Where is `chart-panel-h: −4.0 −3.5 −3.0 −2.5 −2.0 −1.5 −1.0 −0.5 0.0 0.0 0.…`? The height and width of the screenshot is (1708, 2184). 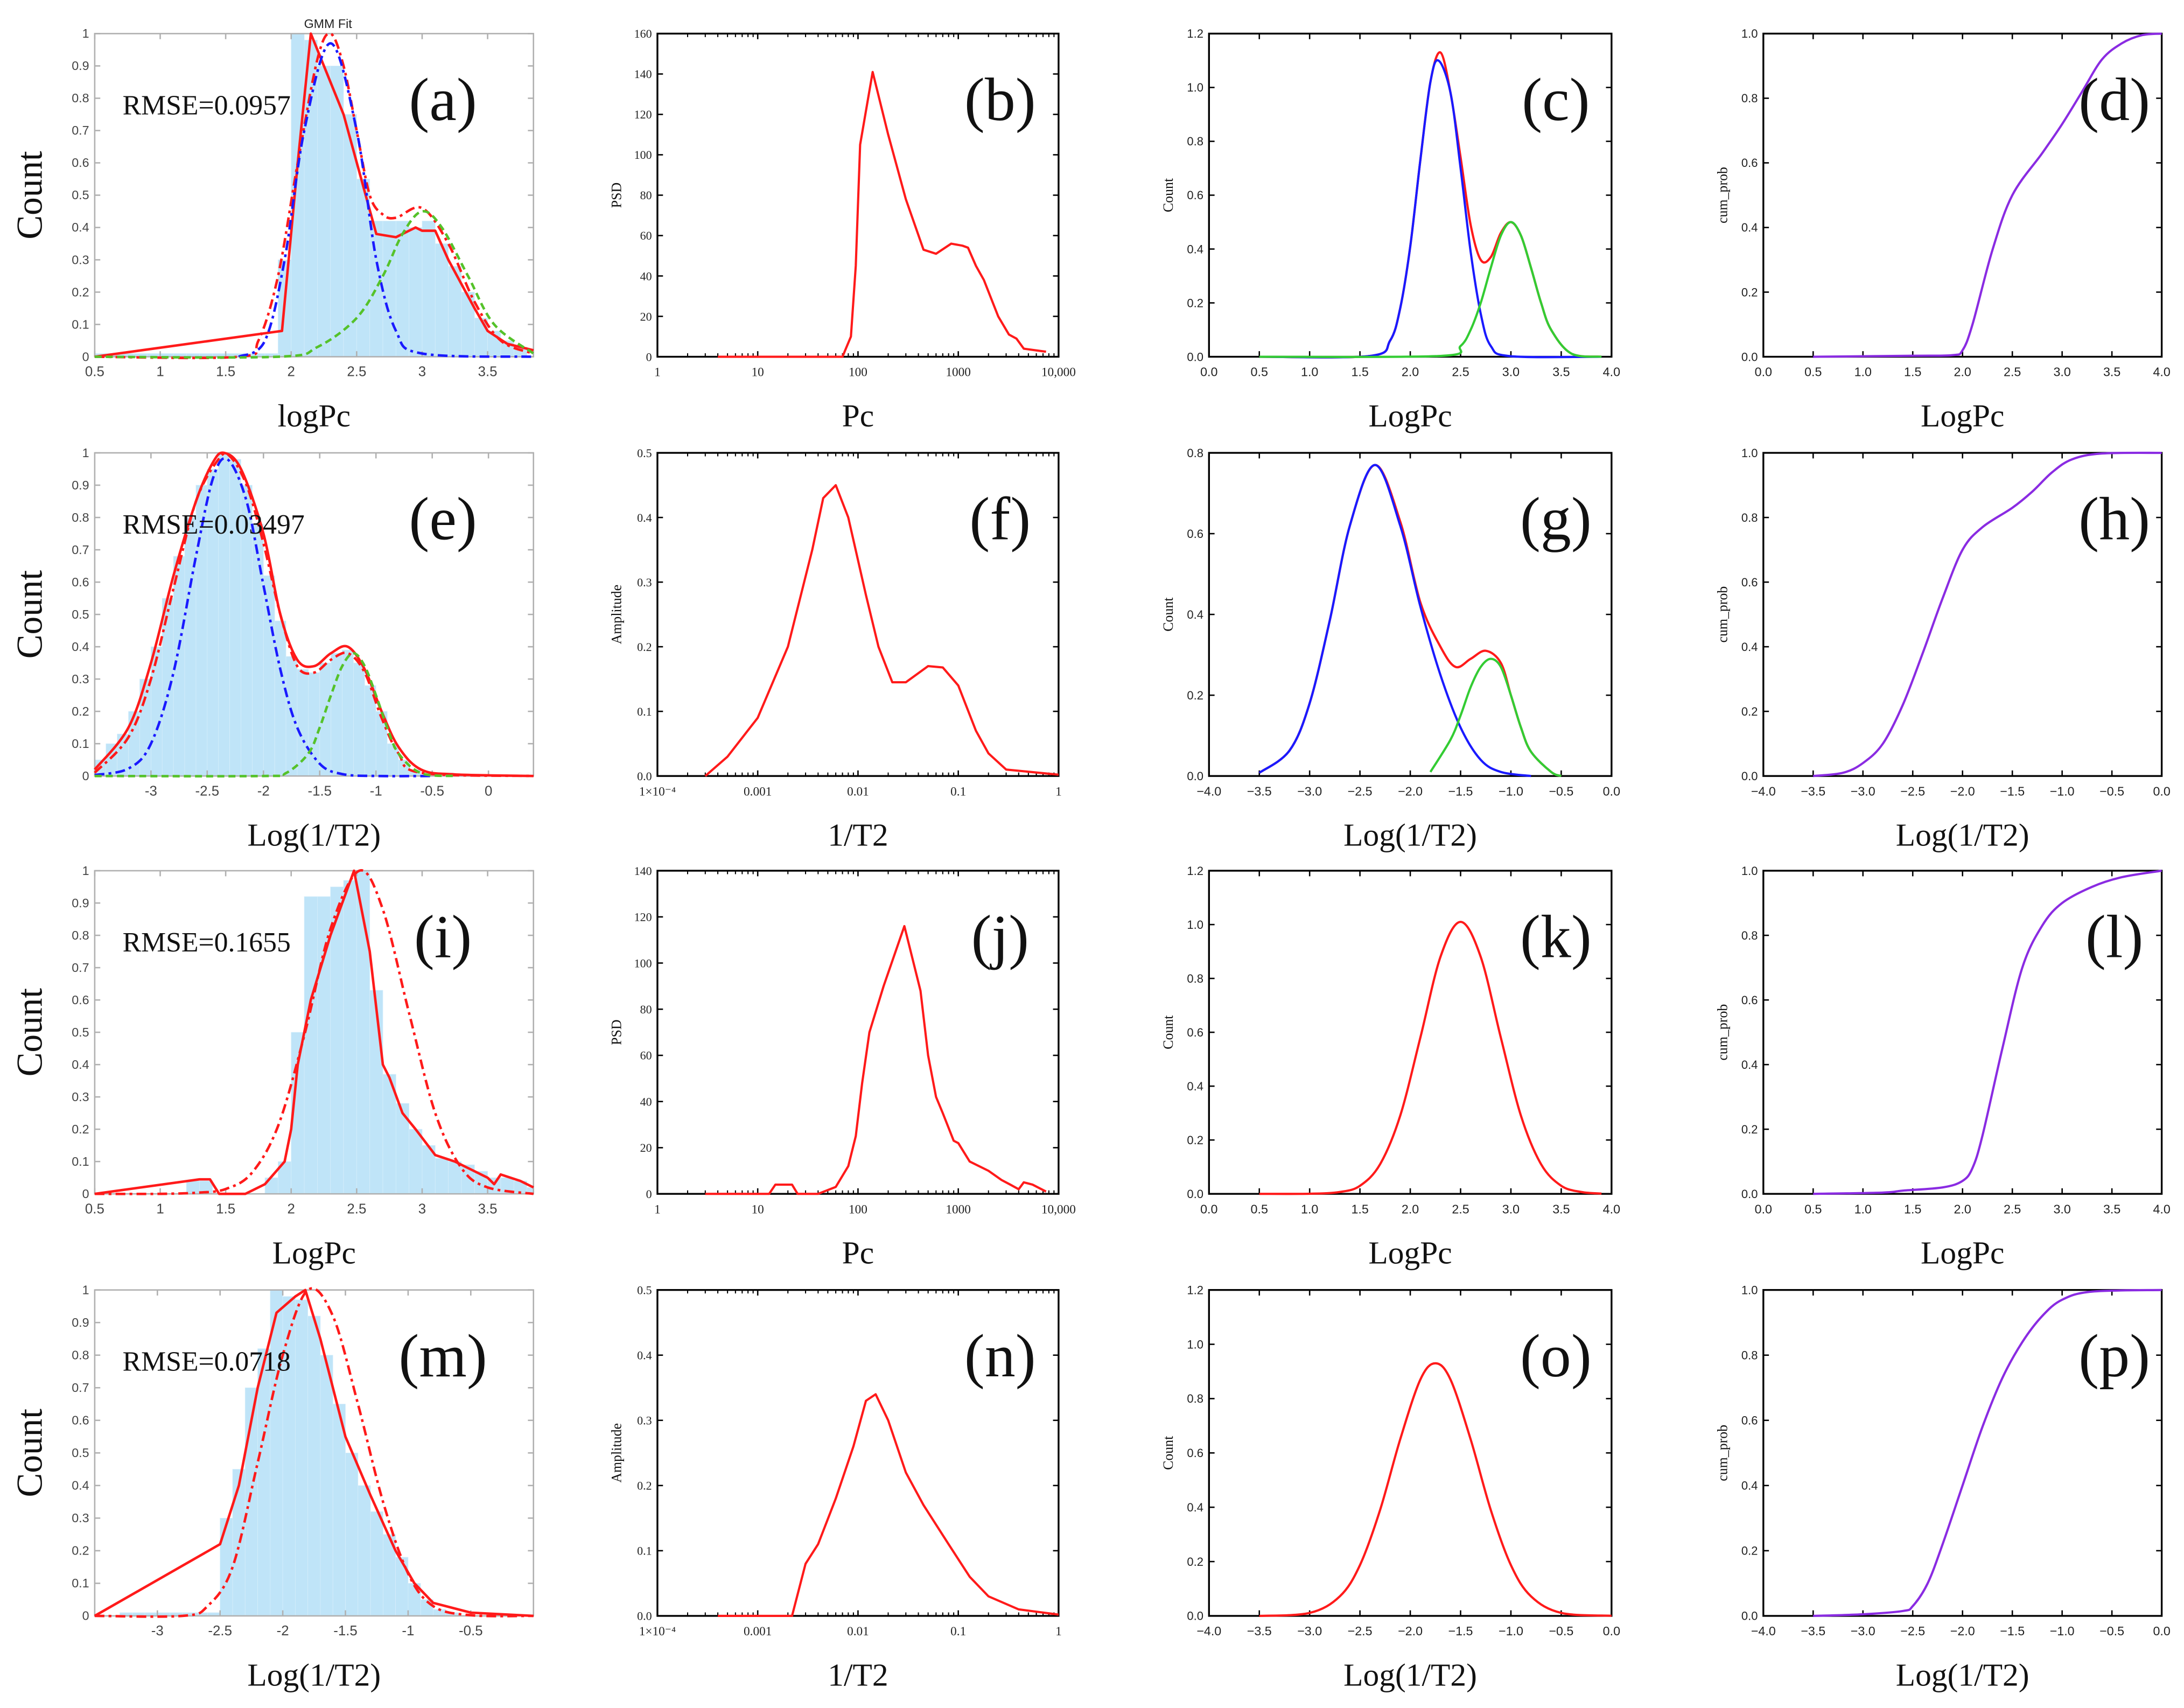 chart-panel-h: −4.0 −3.5 −3.0 −2.5 −2.0 −1.5 −1.0 −0.5 0.0 0.0 0.… is located at coordinates (1943, 649).